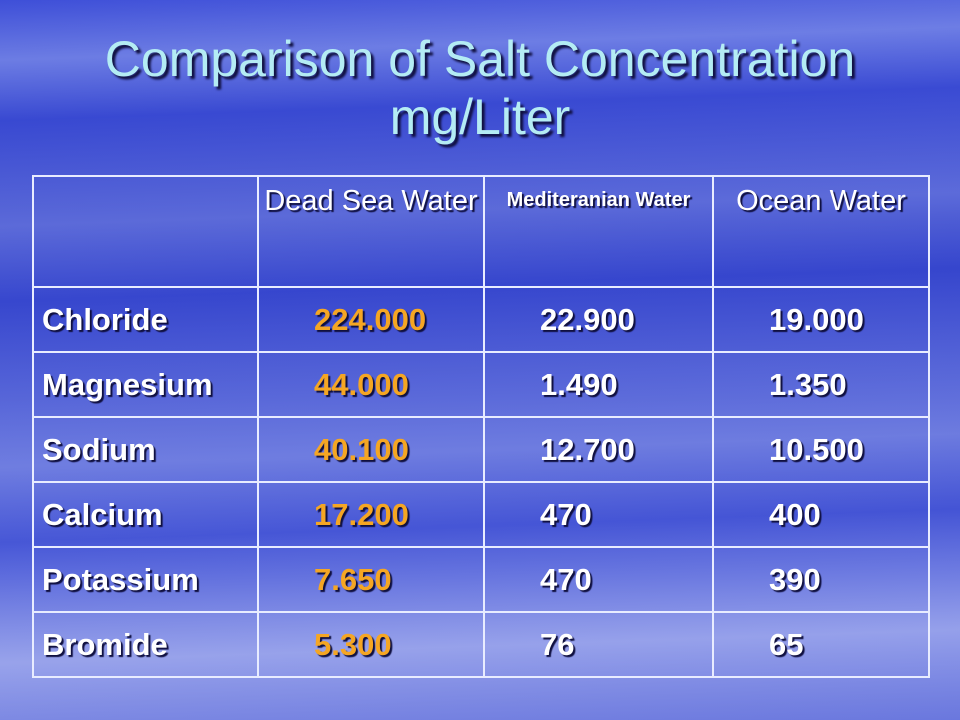  What do you see at coordinates (598, 449) in the screenshot?
I see `cell: 12.700` at bounding box center [598, 449].